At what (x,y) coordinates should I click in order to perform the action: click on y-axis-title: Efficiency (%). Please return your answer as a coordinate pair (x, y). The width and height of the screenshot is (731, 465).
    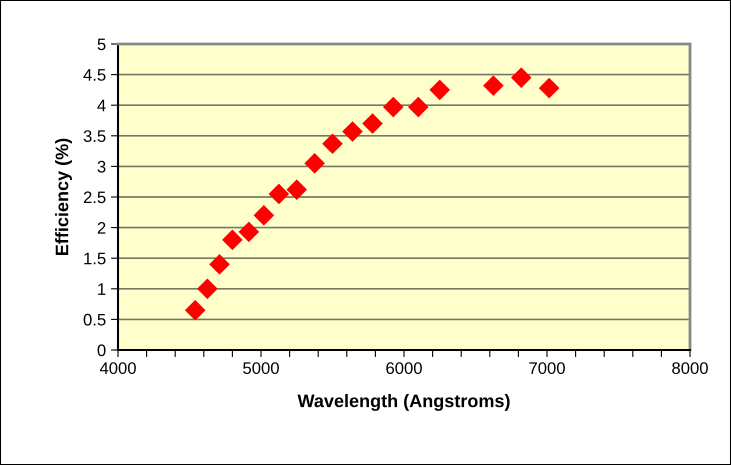
    Looking at the image, I should click on (63, 196).